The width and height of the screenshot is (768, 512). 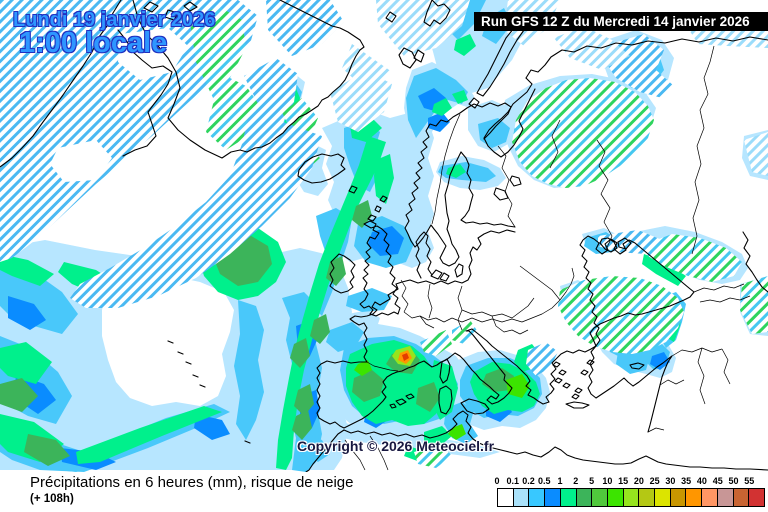 What do you see at coordinates (717, 481) in the screenshot?
I see `scale-tick-label: 45` at bounding box center [717, 481].